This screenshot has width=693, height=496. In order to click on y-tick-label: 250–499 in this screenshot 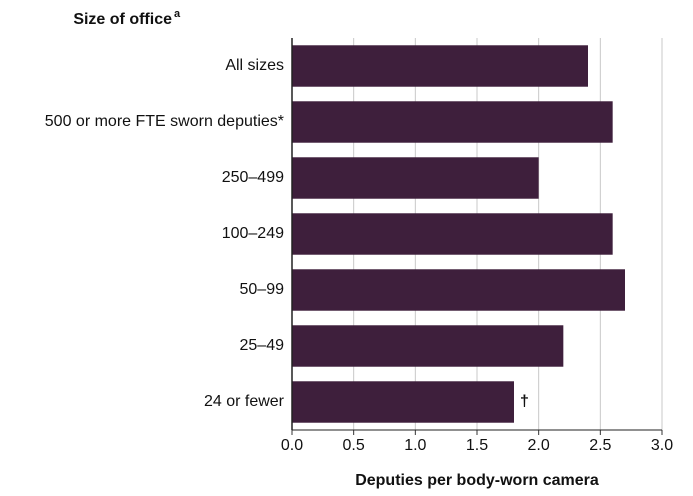, I will do `click(253, 177)`.